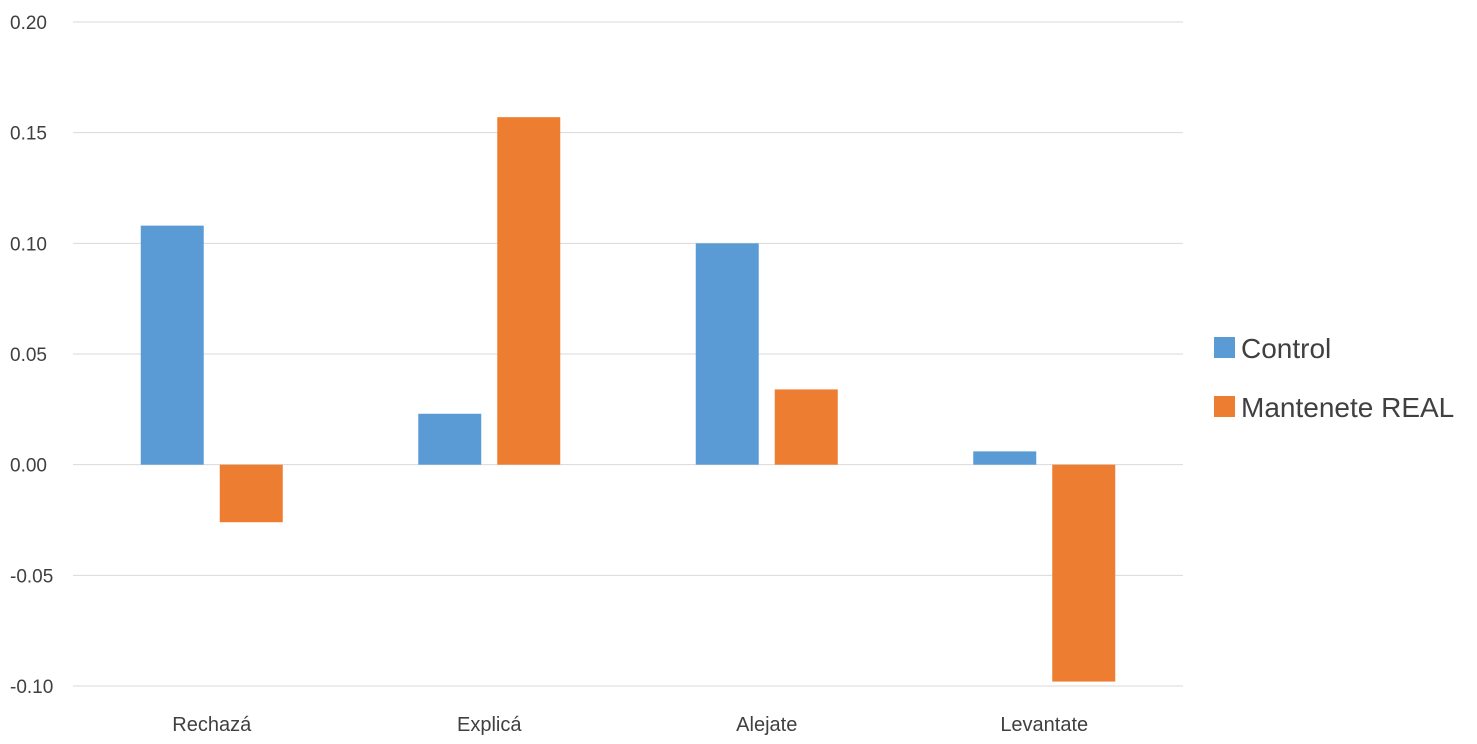 The height and width of the screenshot is (744, 1477). Describe the element at coordinates (28, 244) in the screenshot. I see `y-tick-label: 0.10` at that location.